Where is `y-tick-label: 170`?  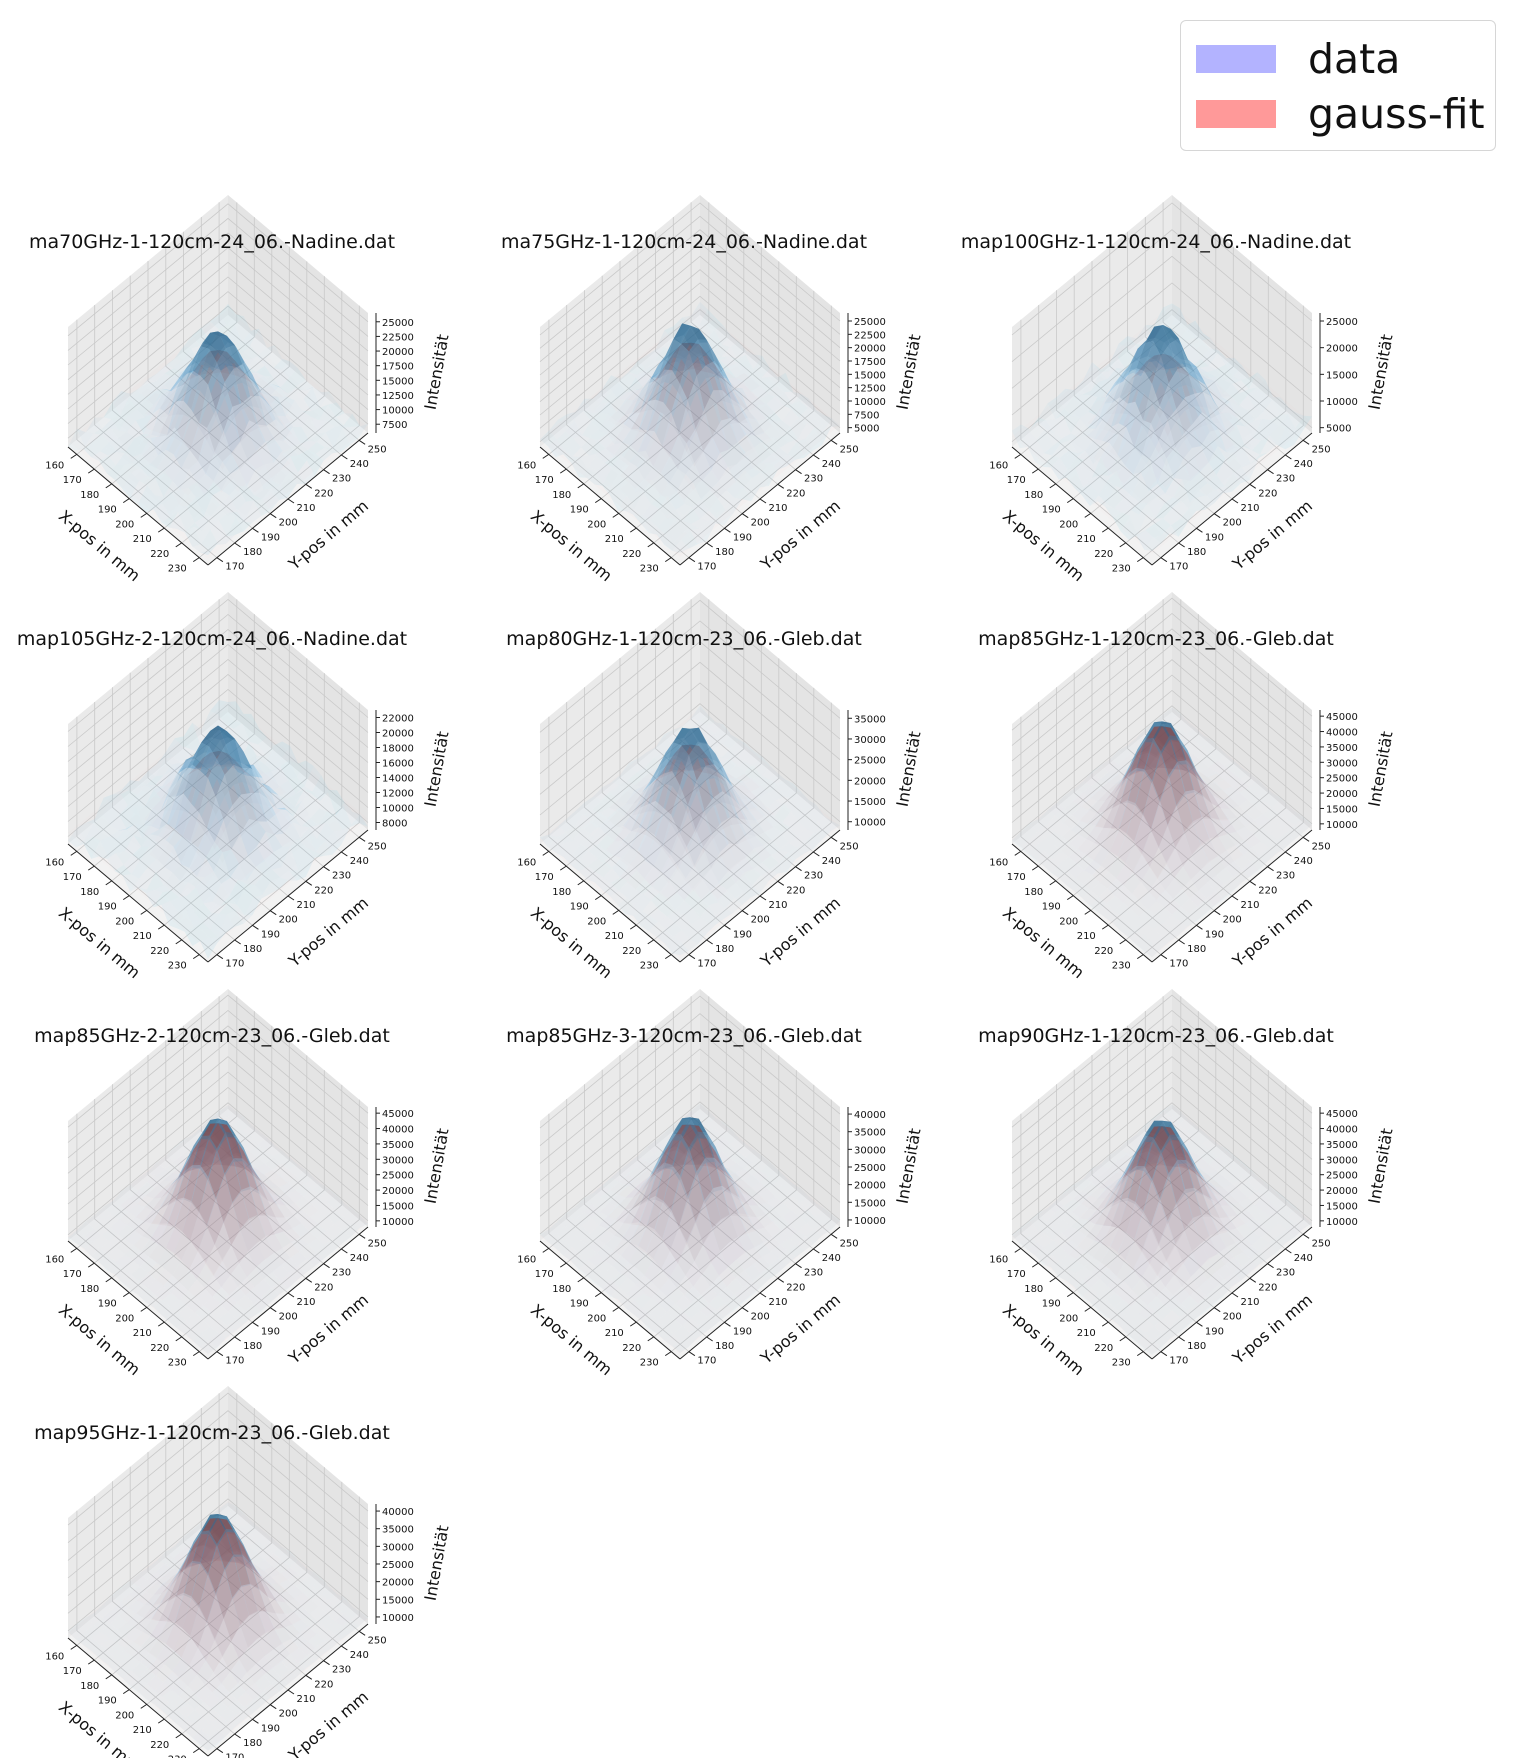
y-tick-label: 170 is located at coordinates (234, 964).